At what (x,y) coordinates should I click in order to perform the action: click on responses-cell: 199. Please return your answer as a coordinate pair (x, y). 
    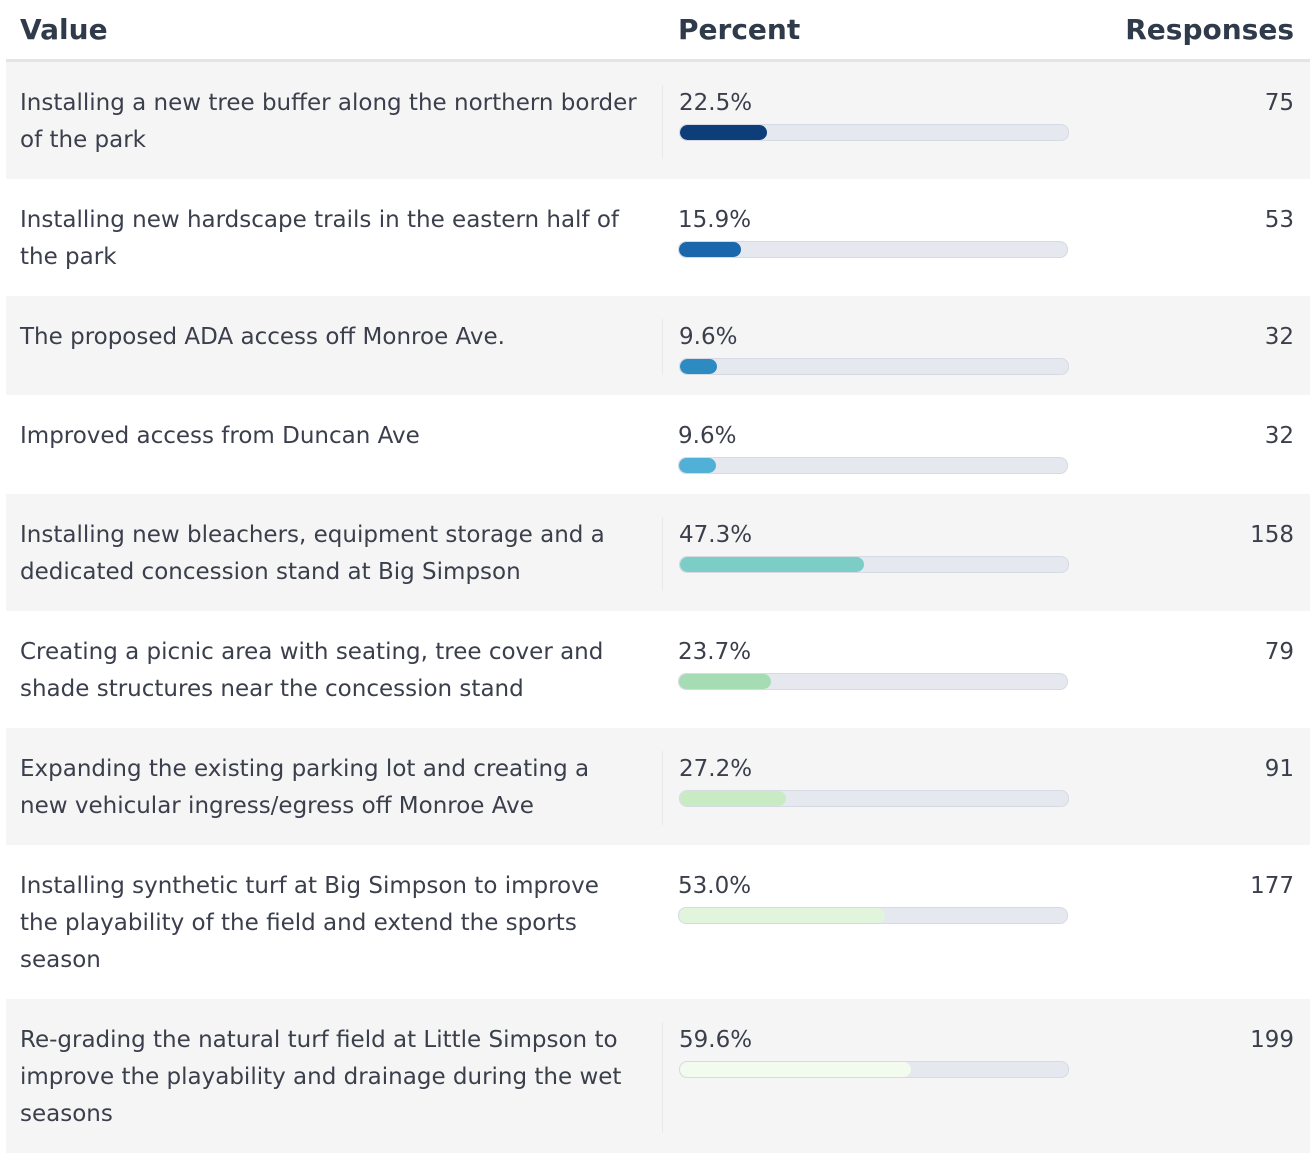
    Looking at the image, I should click on (1272, 1040).